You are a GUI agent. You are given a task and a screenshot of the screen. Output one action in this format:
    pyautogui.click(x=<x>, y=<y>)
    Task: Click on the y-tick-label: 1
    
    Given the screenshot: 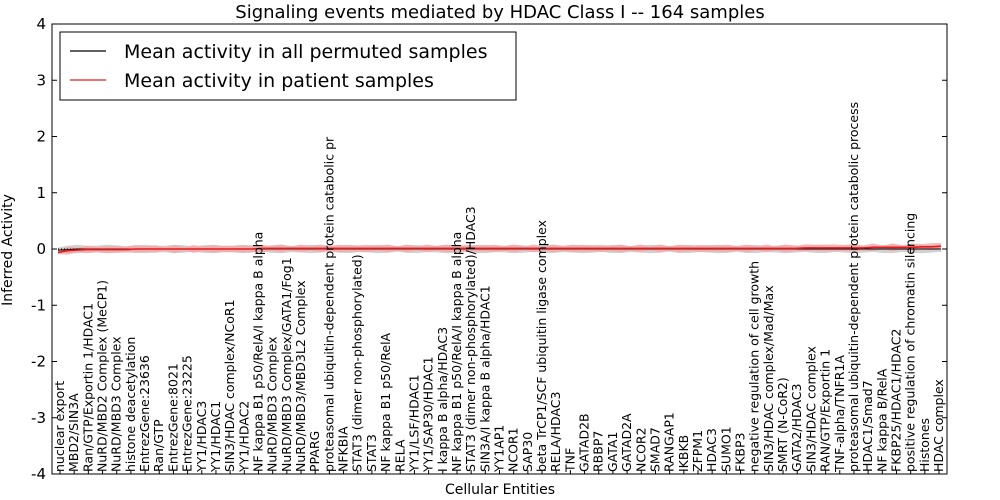 What is the action you would take?
    pyautogui.click(x=41, y=193)
    